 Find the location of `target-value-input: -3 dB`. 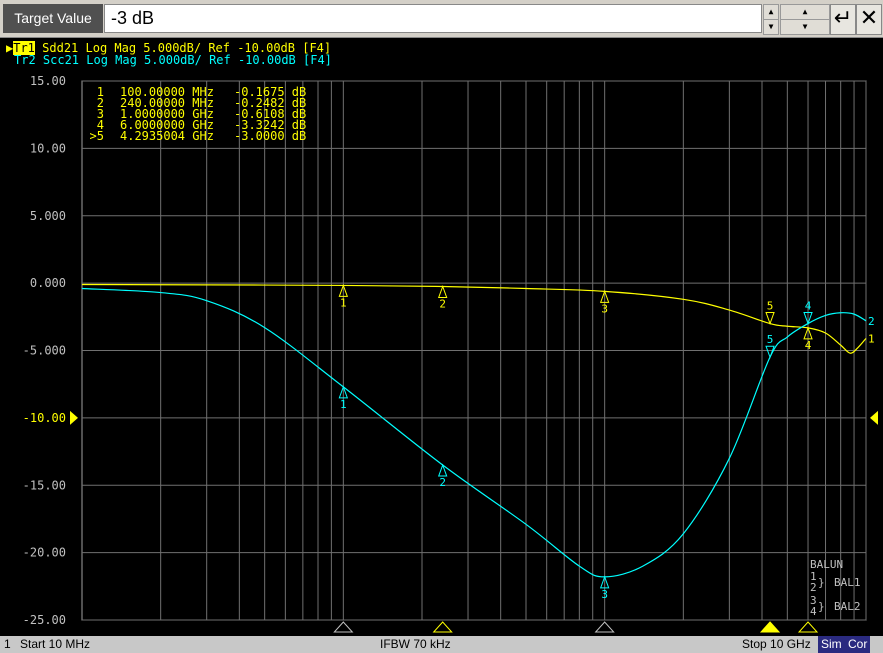

target-value-input: -3 dB is located at coordinates (433, 18).